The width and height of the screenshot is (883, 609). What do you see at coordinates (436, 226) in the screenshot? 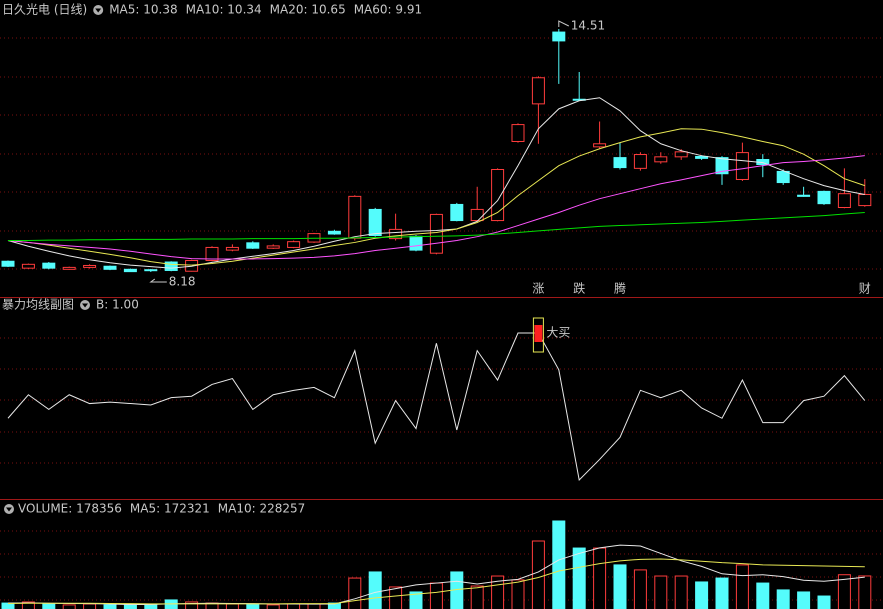
I see `ma-line` at bounding box center [436, 226].